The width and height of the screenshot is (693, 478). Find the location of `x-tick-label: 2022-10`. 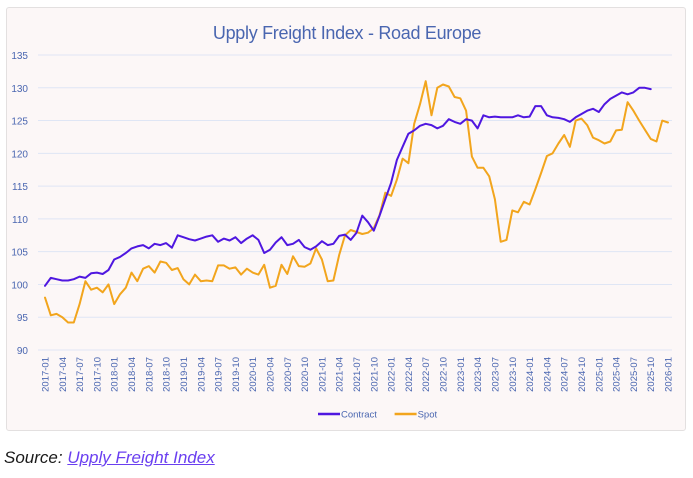

x-tick-label: 2022-10 is located at coordinates (444, 374).